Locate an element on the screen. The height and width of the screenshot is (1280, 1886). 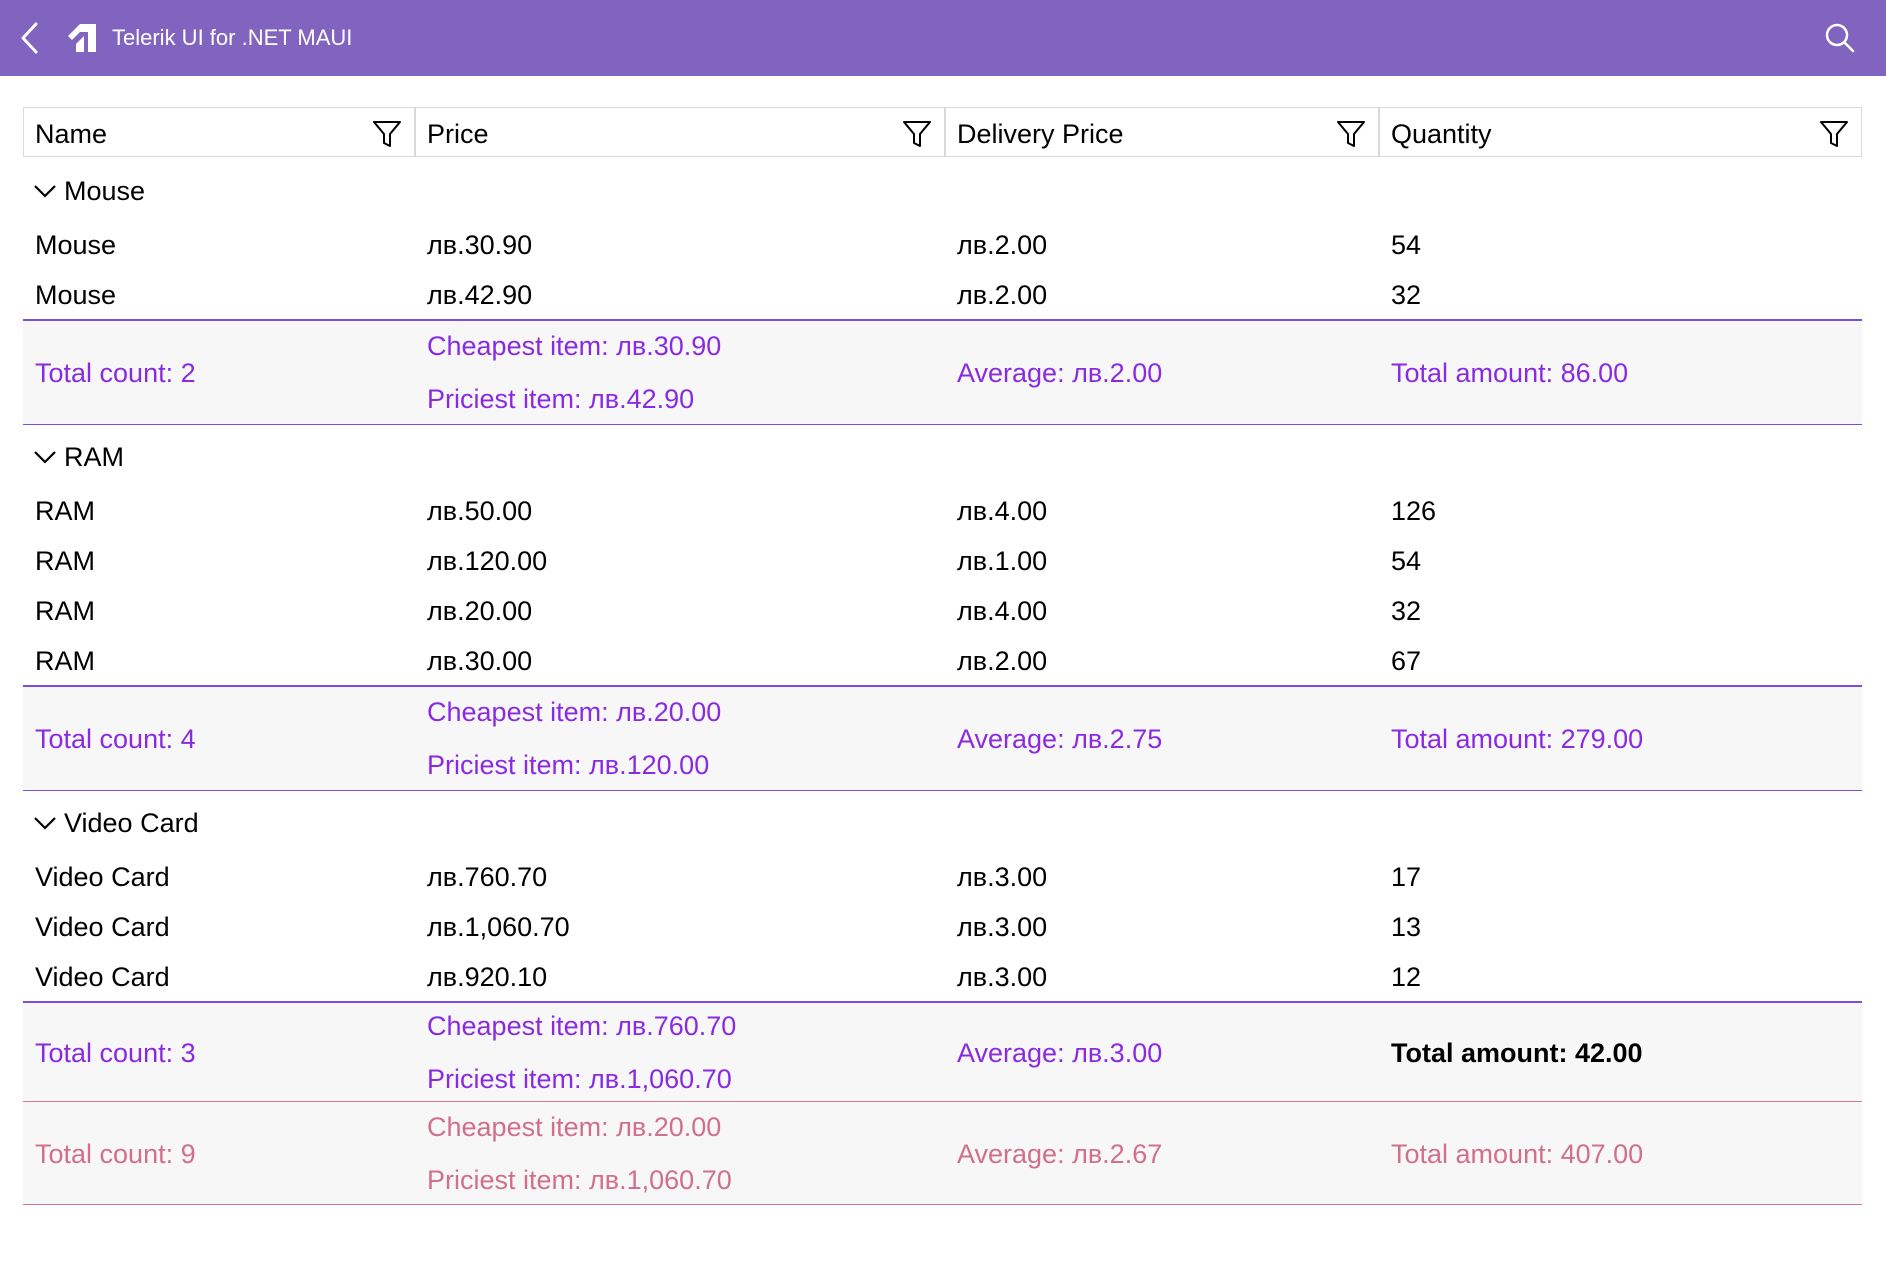
group-name: Mouse is located at coordinates (105, 191).